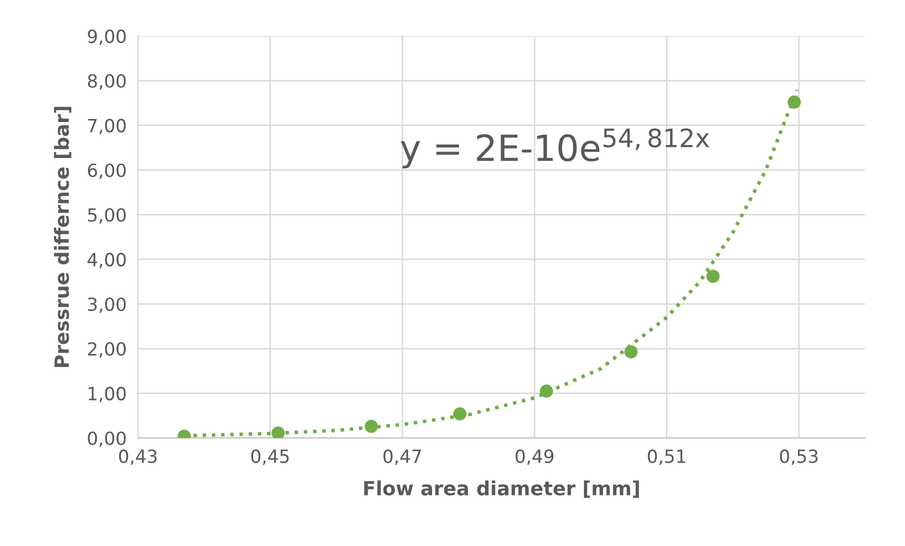  I want to click on y-tick-label: 6,00, so click(107, 171).